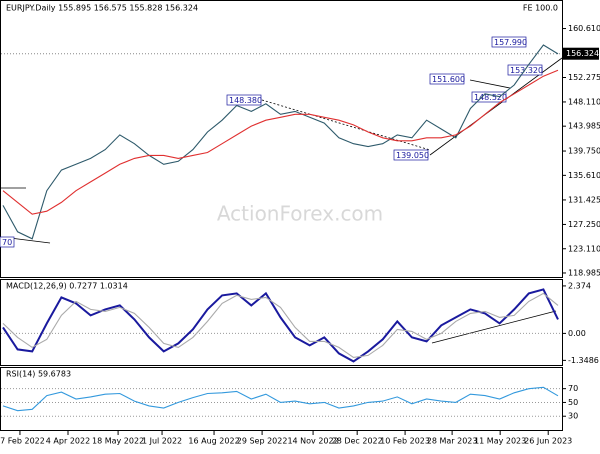 The image size is (600, 454). Describe the element at coordinates (584, 28) in the screenshot. I see `y-tick-label: 160.610` at that location.